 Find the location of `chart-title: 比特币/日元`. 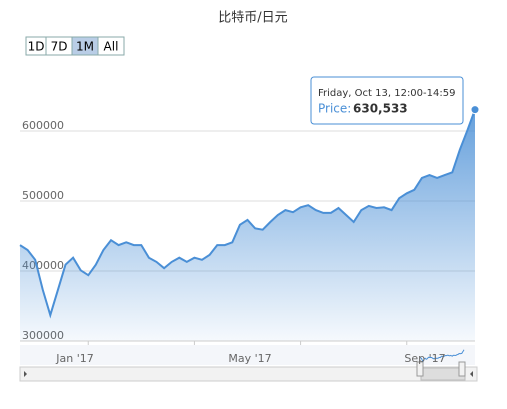

chart-title: 比特币/日元 is located at coordinates (252, 18).